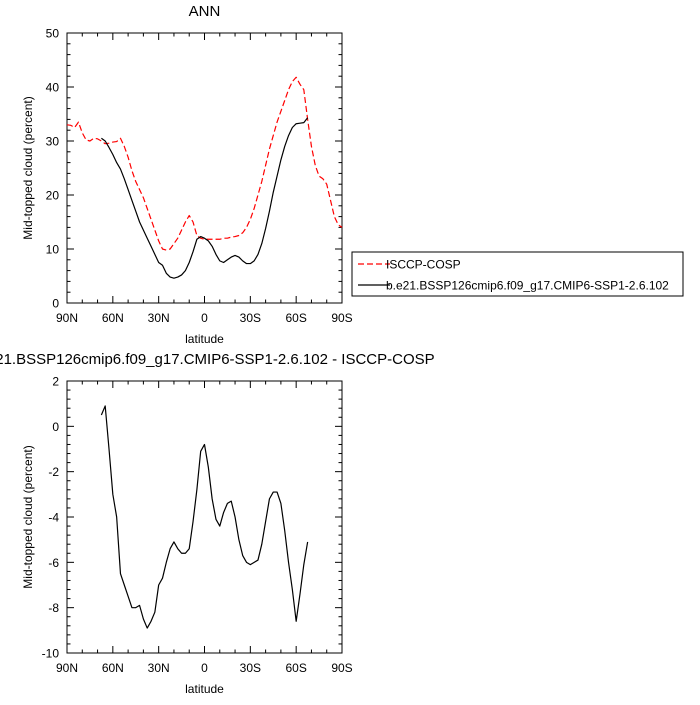 This screenshot has height=705, width=700. What do you see at coordinates (517, 274) in the screenshot?
I see `legend-box` at bounding box center [517, 274].